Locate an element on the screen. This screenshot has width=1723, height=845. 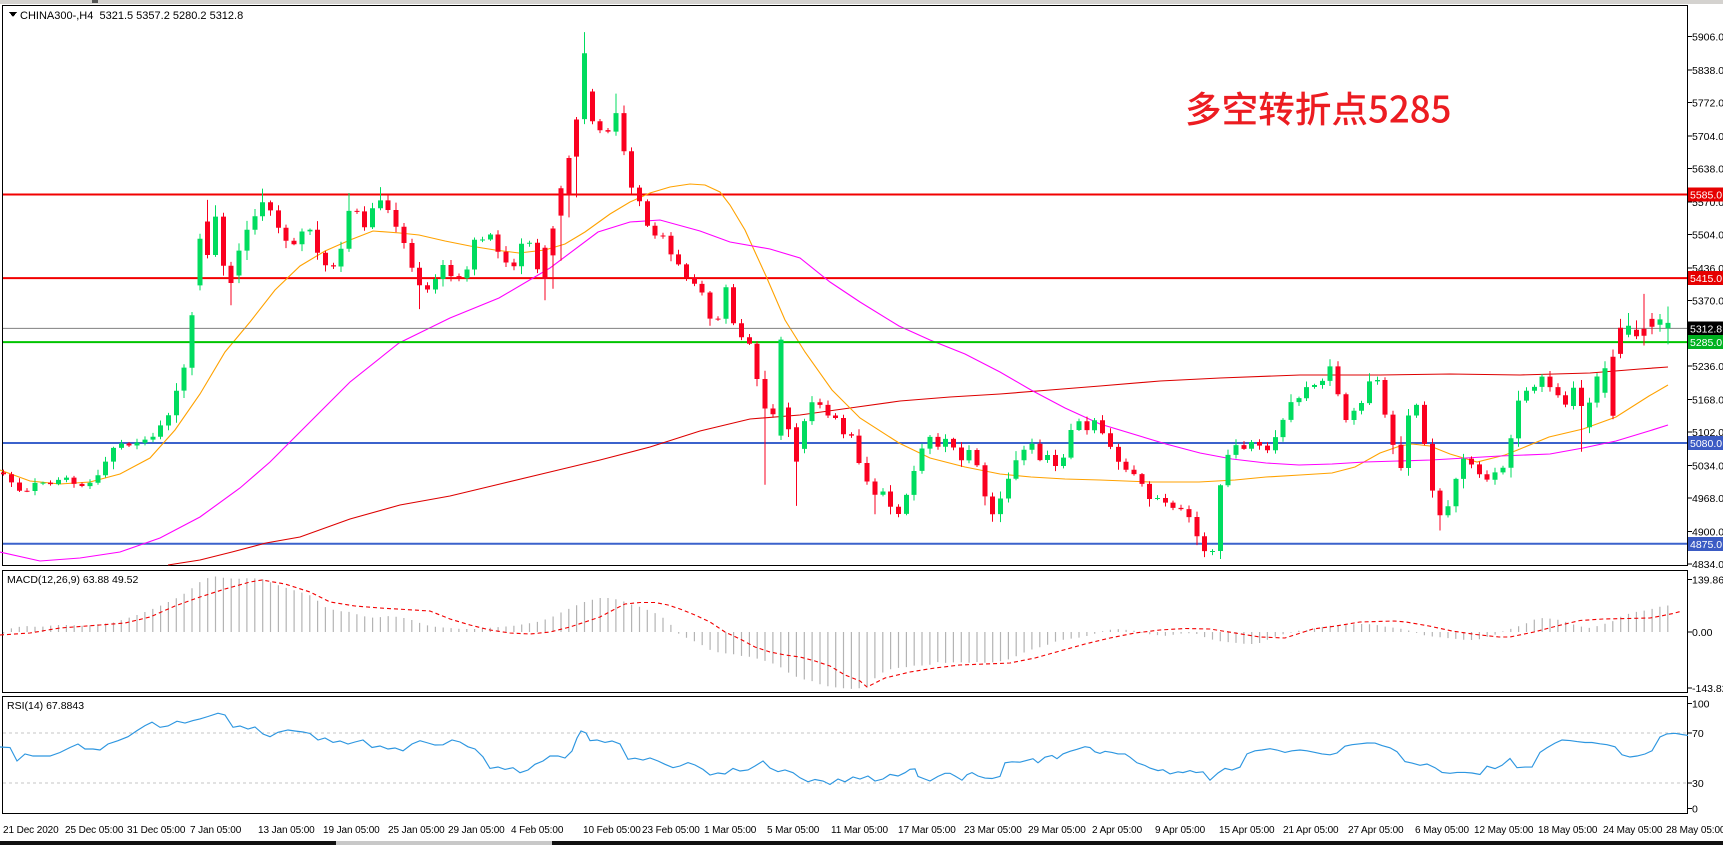
svg-text: 0.00 is located at coordinates (1702, 633).